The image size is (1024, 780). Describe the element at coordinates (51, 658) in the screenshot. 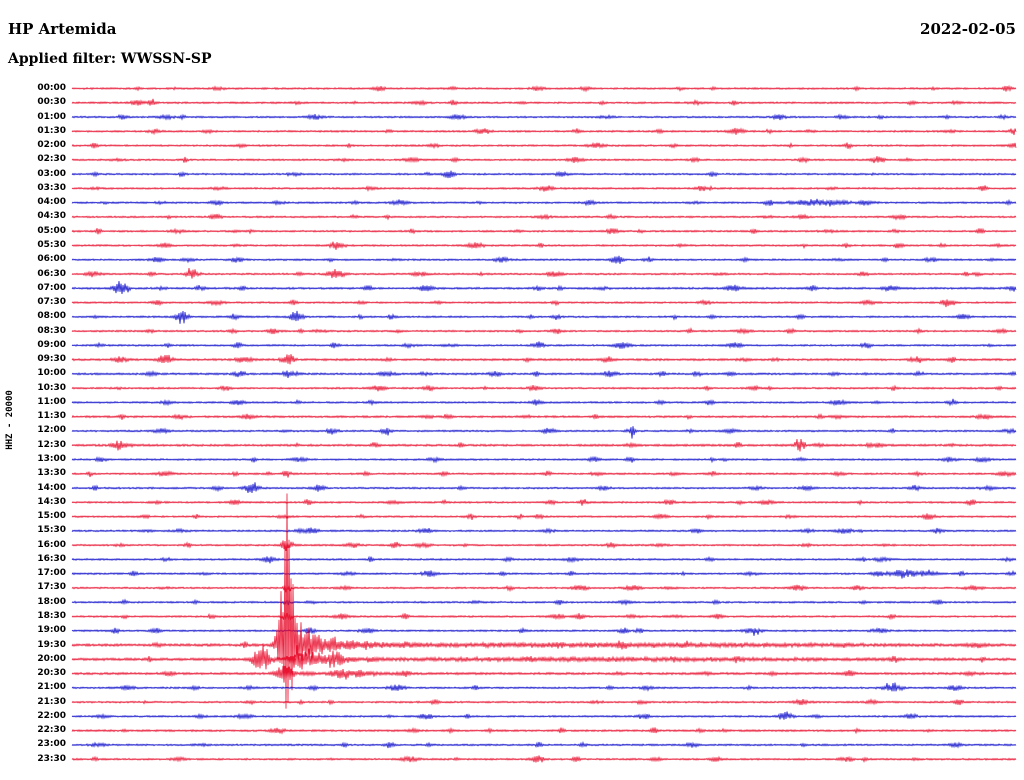

I see `time-label: 20:00` at that location.